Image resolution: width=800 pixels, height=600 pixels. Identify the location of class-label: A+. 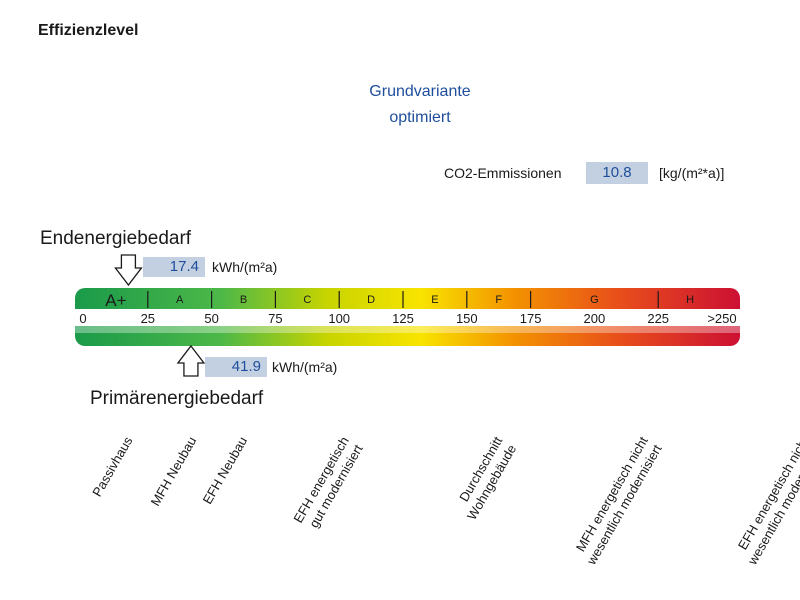
(115, 300).